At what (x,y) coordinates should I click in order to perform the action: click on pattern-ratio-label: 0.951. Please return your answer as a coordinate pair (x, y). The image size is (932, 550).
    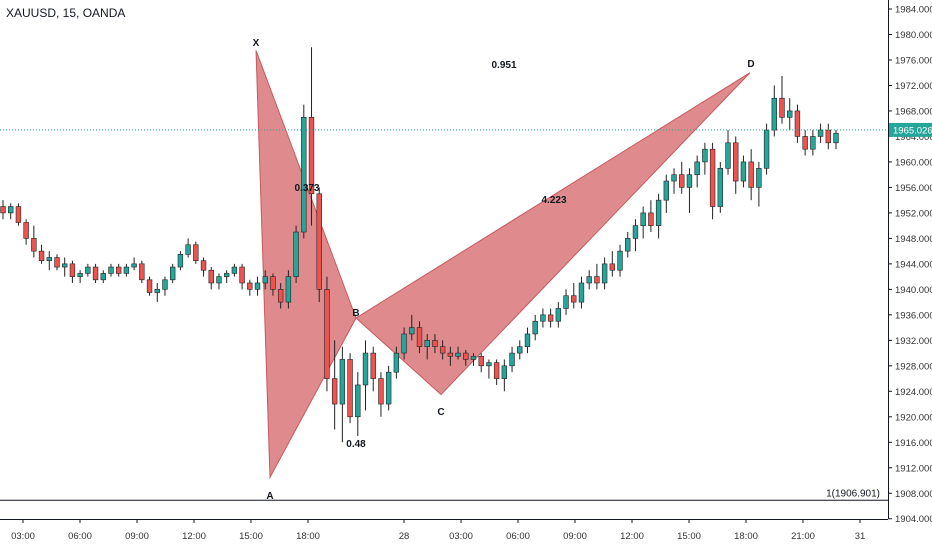
    Looking at the image, I should click on (503, 65).